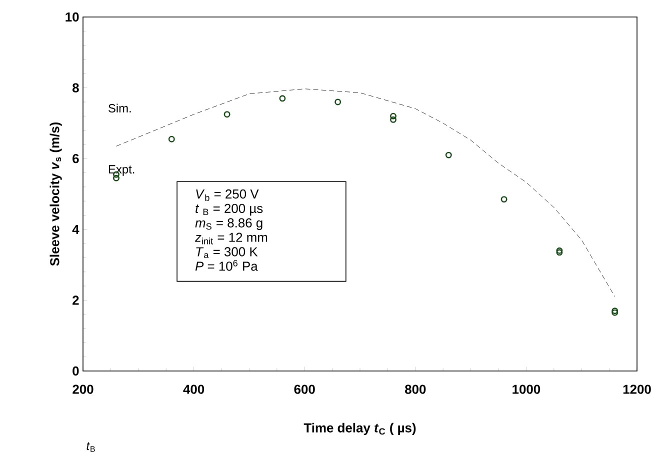 This screenshot has width=662, height=467. What do you see at coordinates (75, 300) in the screenshot?
I see `y-tick-label: 2` at bounding box center [75, 300].